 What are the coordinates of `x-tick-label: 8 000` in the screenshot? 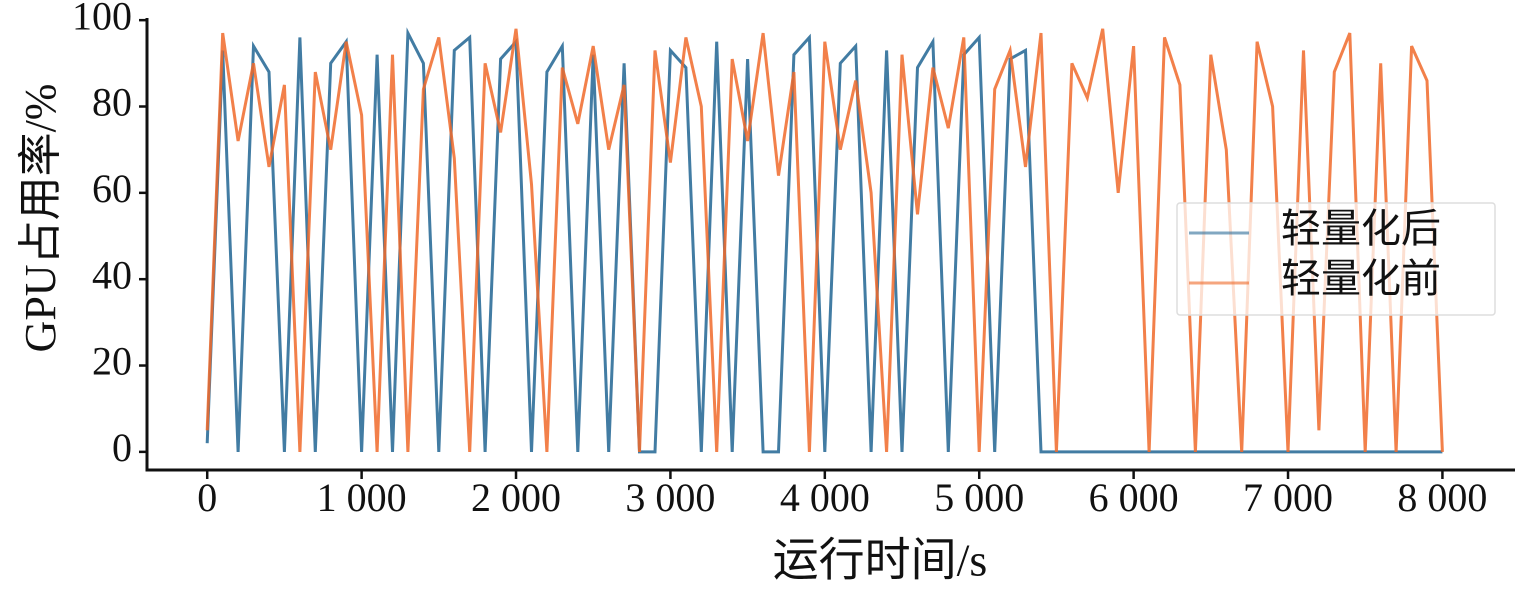 It's located at (1442, 497).